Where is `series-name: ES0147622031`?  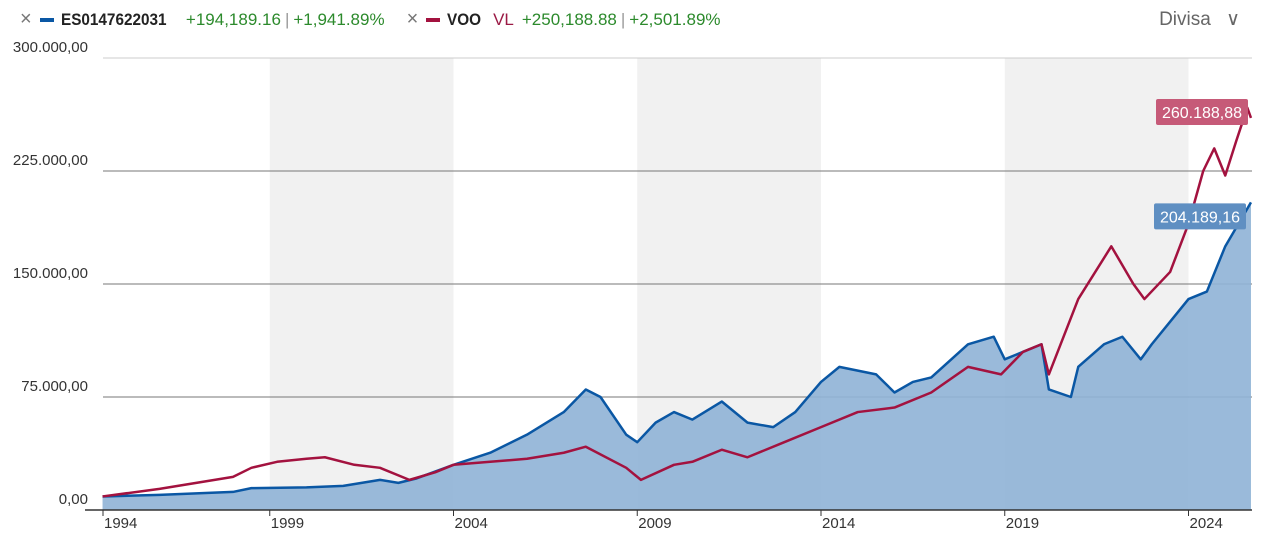
series-name: ES0147622031 is located at coordinates (113, 19).